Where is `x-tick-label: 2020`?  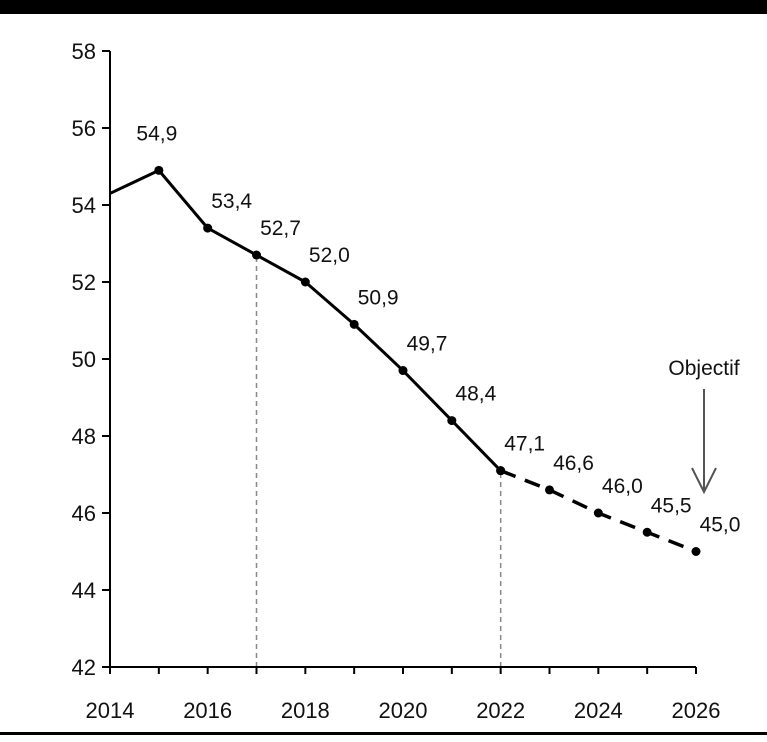 x-tick-label: 2020 is located at coordinates (403, 710).